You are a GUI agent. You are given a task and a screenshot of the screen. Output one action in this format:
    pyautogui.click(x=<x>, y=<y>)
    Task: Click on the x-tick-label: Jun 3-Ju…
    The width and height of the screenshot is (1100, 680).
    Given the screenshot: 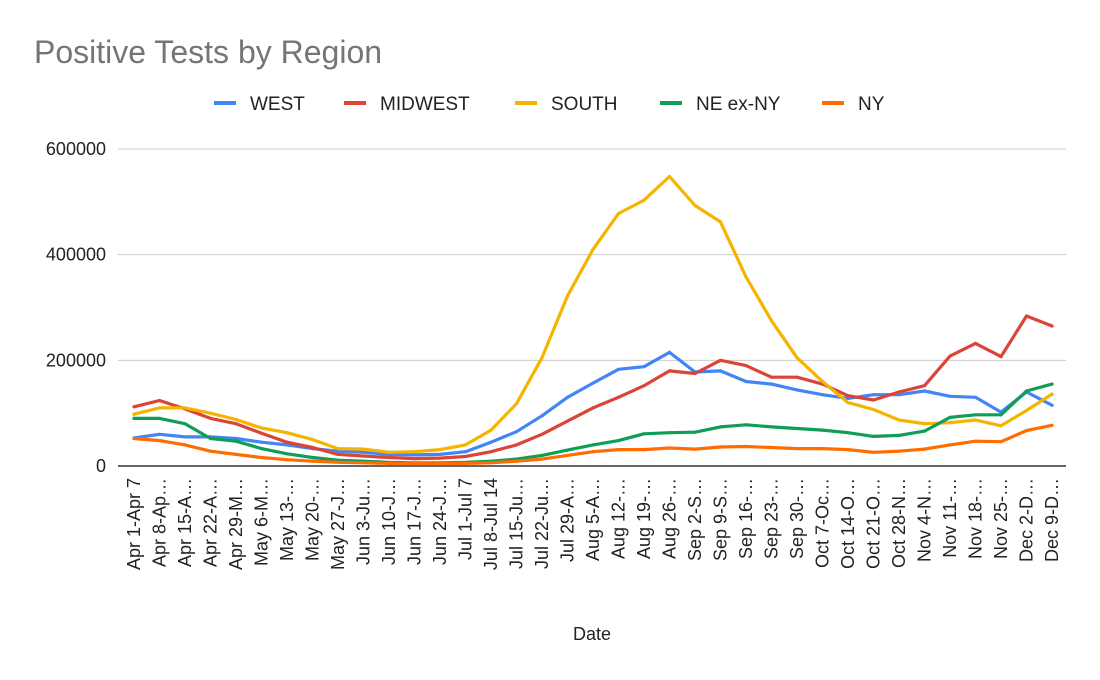 What is the action you would take?
    pyautogui.click(x=364, y=521)
    